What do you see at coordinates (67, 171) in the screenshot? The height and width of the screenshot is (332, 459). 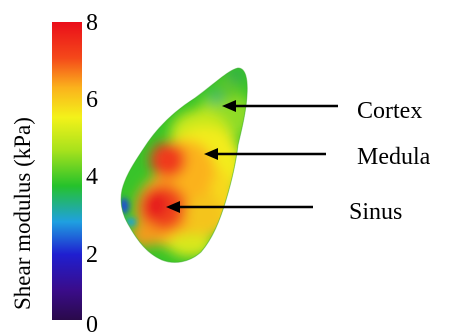 I see `colorbar` at bounding box center [67, 171].